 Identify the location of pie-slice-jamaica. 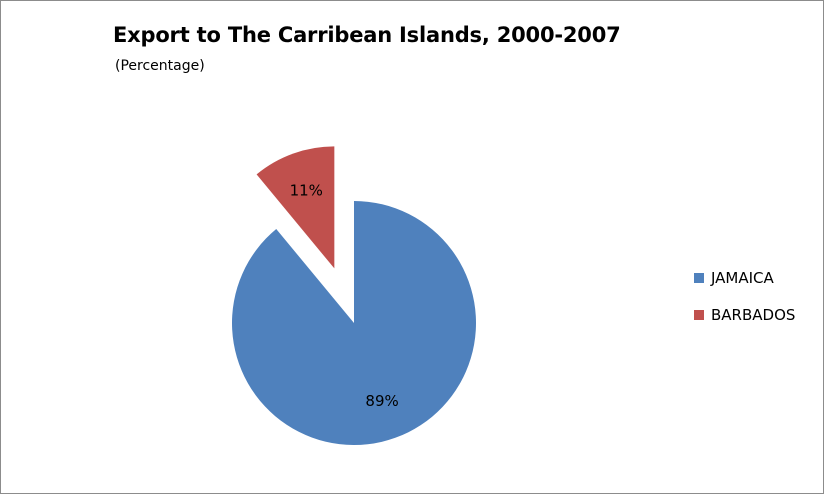
(353, 323).